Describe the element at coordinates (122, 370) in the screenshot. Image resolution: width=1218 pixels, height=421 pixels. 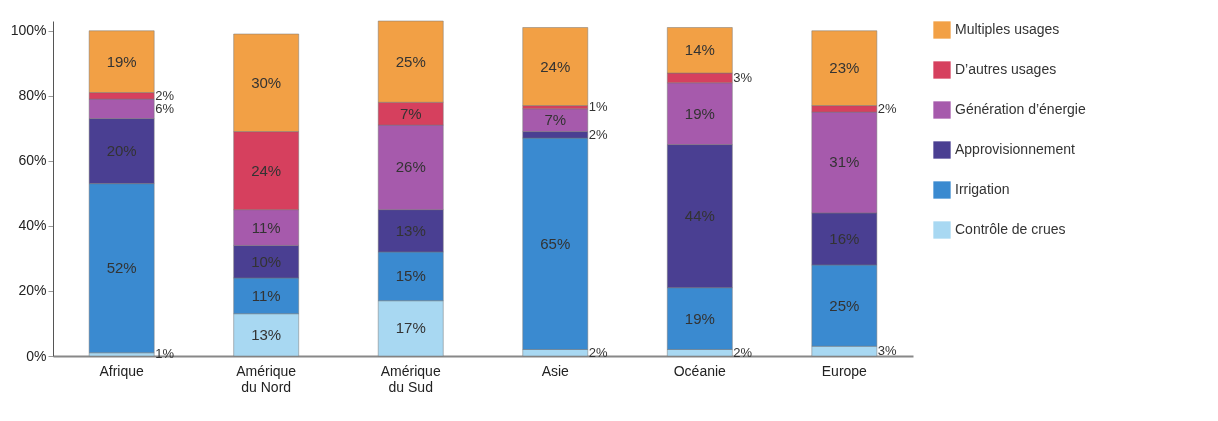
I see `x-tick-label: Afrique` at that location.